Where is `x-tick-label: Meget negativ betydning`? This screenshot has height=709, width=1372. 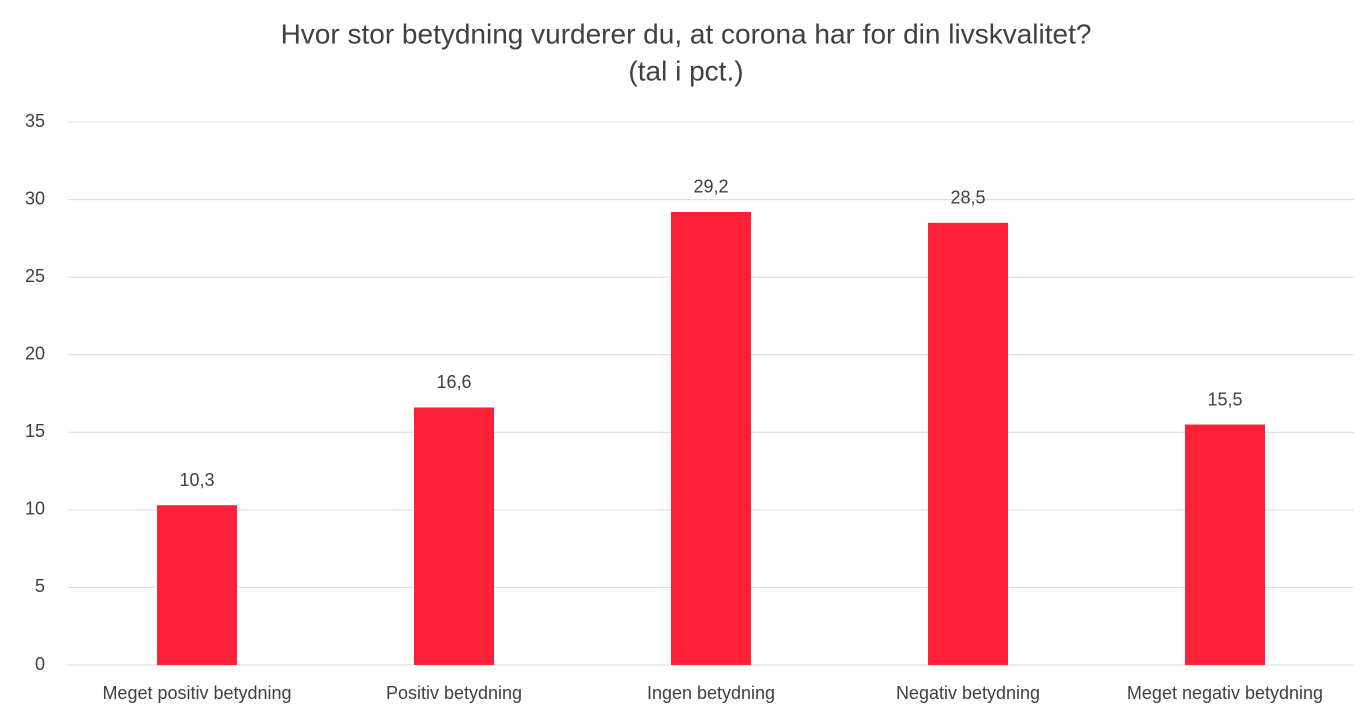 x-tick-label: Meget negativ betydning is located at coordinates (1225, 693).